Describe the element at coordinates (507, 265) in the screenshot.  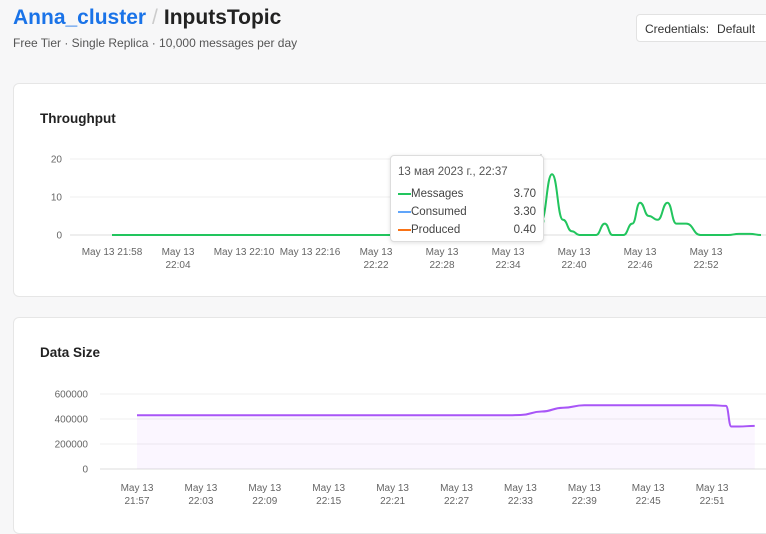
I see `x-tick-label: 22:34` at that location.